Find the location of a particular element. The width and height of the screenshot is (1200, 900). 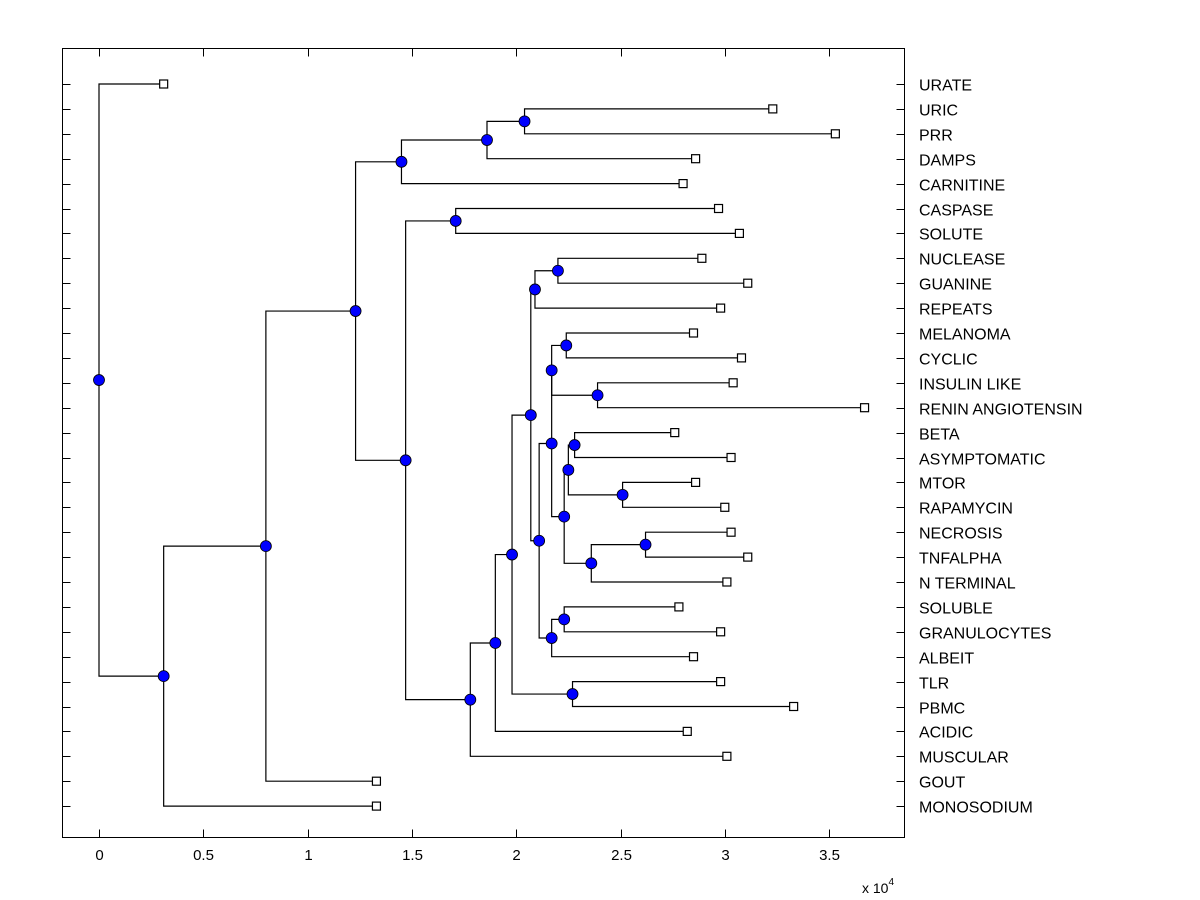

x-tick-label: 3.5 is located at coordinates (829, 855).